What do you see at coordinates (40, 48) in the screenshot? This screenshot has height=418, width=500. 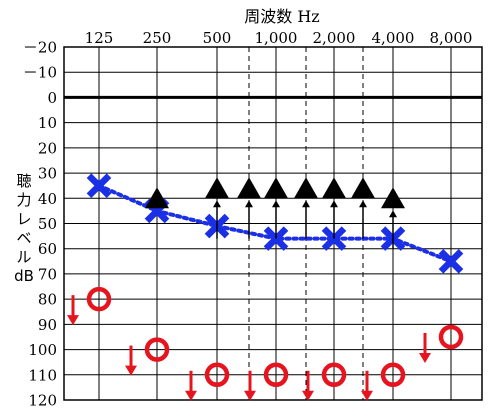 I see `y-tick-label: －20` at bounding box center [40, 48].